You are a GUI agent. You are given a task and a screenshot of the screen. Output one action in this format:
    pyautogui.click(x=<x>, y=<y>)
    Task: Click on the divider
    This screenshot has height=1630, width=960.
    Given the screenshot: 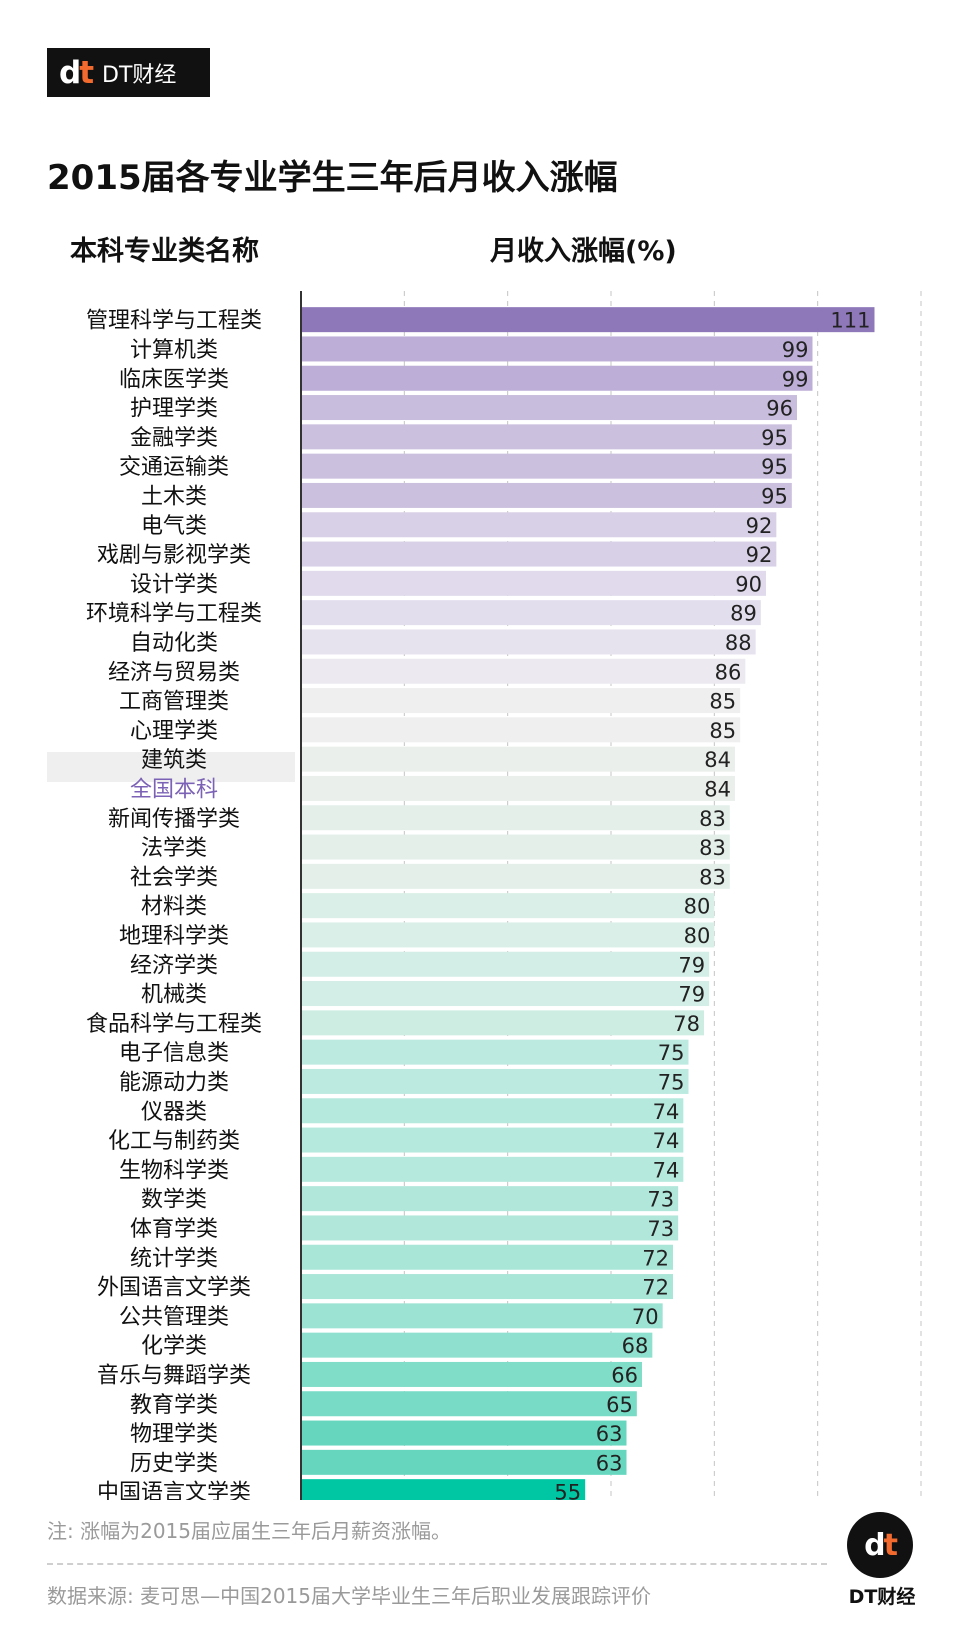 What is the action you would take?
    pyautogui.click(x=437, y=1564)
    